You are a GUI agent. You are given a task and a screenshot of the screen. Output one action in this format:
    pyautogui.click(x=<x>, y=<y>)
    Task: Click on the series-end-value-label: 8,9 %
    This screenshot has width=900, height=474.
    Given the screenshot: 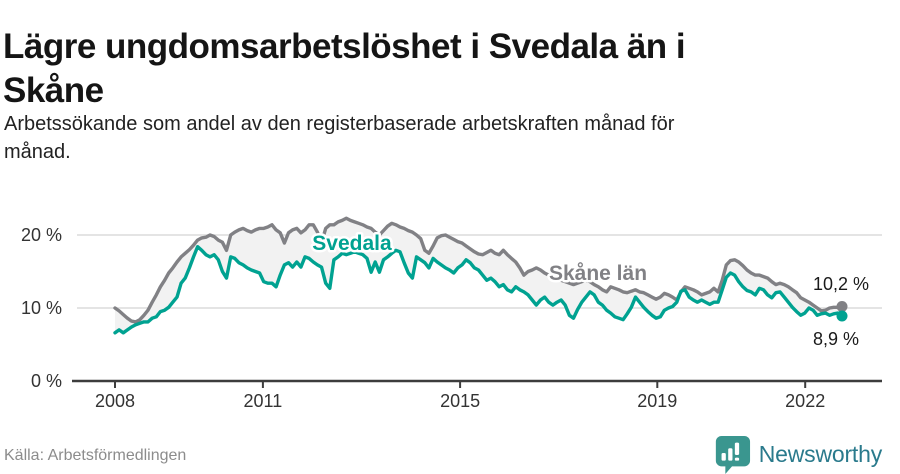 What is the action you would take?
    pyautogui.click(x=836, y=339)
    